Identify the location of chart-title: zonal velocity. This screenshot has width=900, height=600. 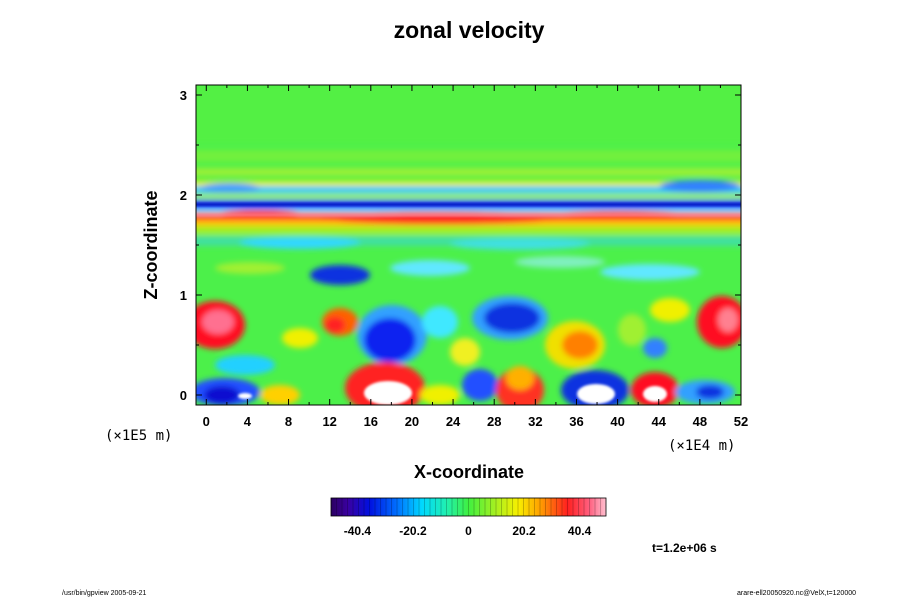
(469, 30).